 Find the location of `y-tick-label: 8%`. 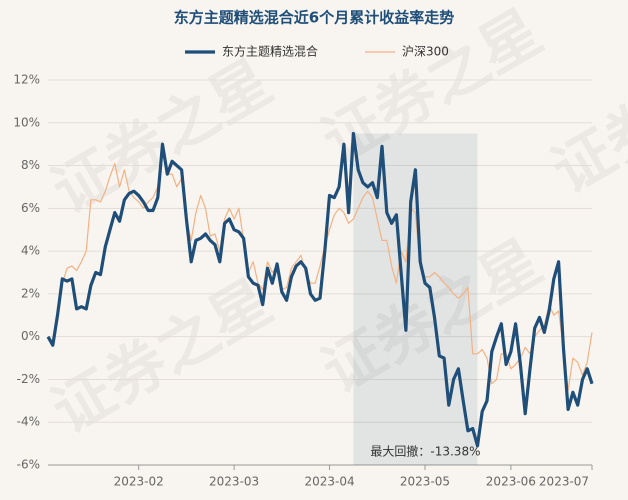

y-tick-label: 8% is located at coordinates (30, 165).